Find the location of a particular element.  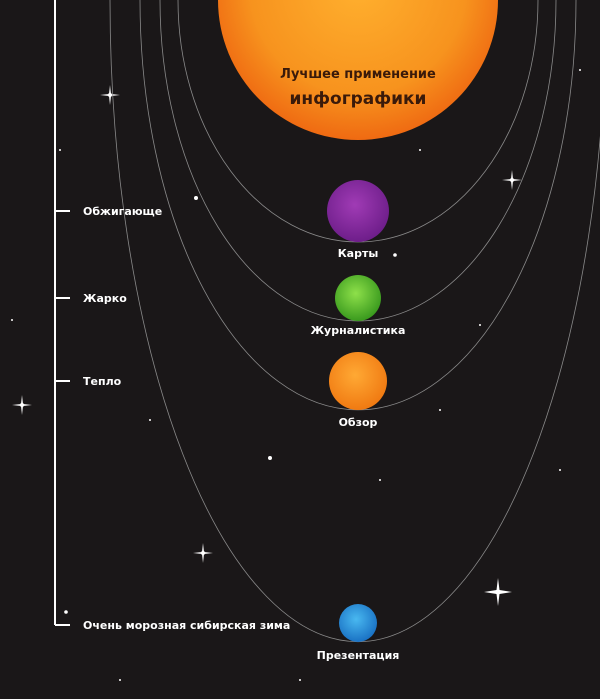

planet-label: Журналистика is located at coordinates (358, 330).